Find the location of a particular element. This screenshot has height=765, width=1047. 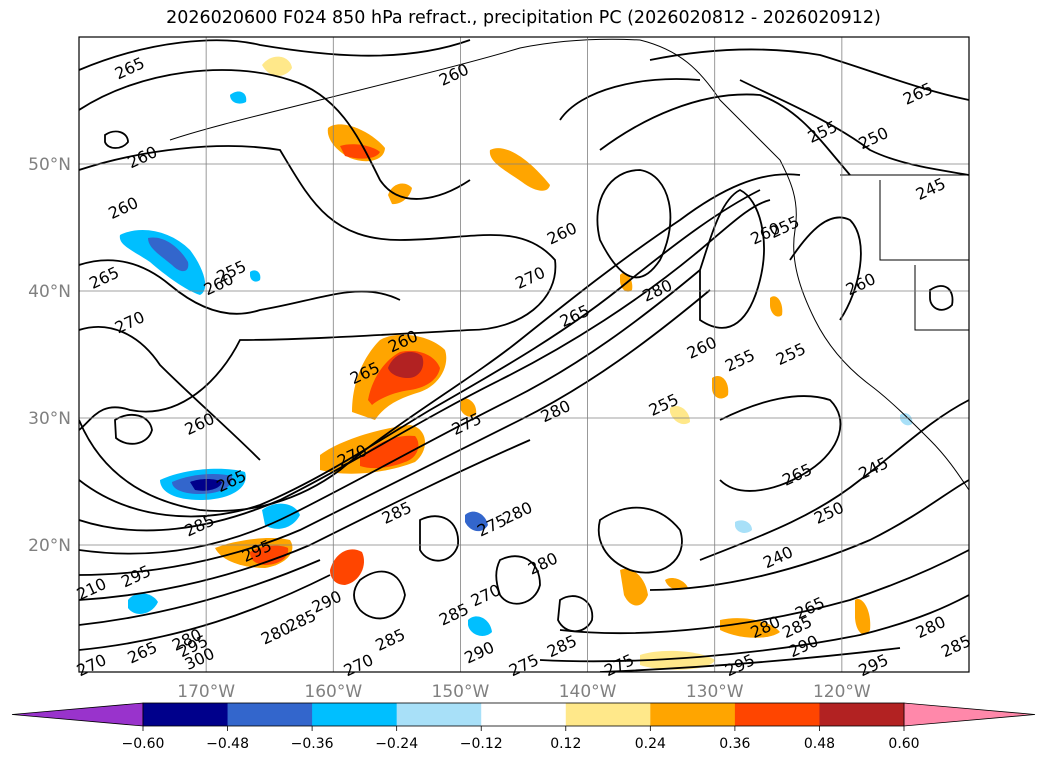

contour-label-5: 245 is located at coordinates (931, 189).